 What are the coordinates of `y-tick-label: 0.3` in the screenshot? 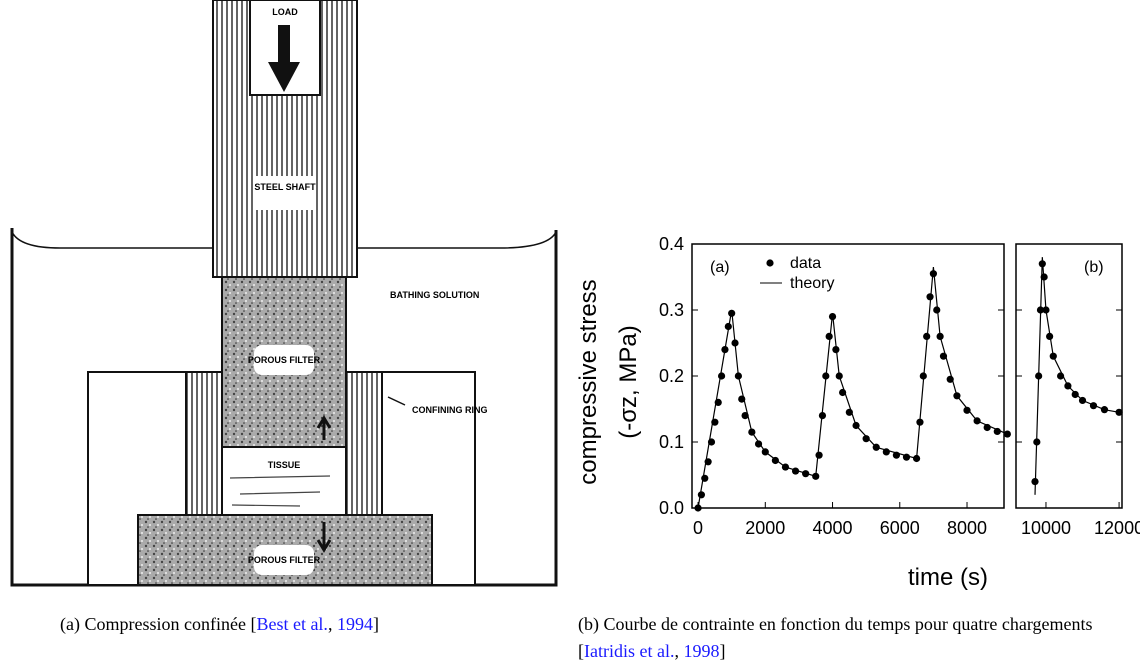 It's located at (671, 310).